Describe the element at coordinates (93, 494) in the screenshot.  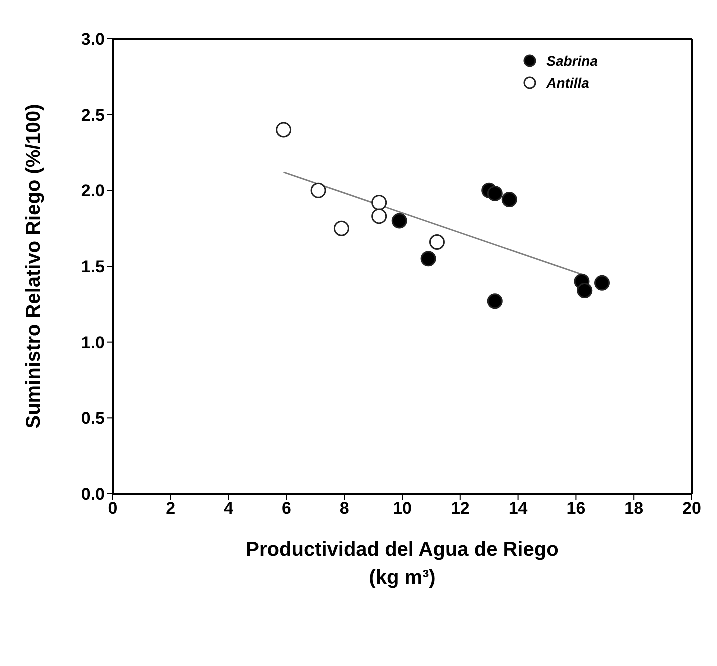
I see `y-tick-label: 0.0` at that location.